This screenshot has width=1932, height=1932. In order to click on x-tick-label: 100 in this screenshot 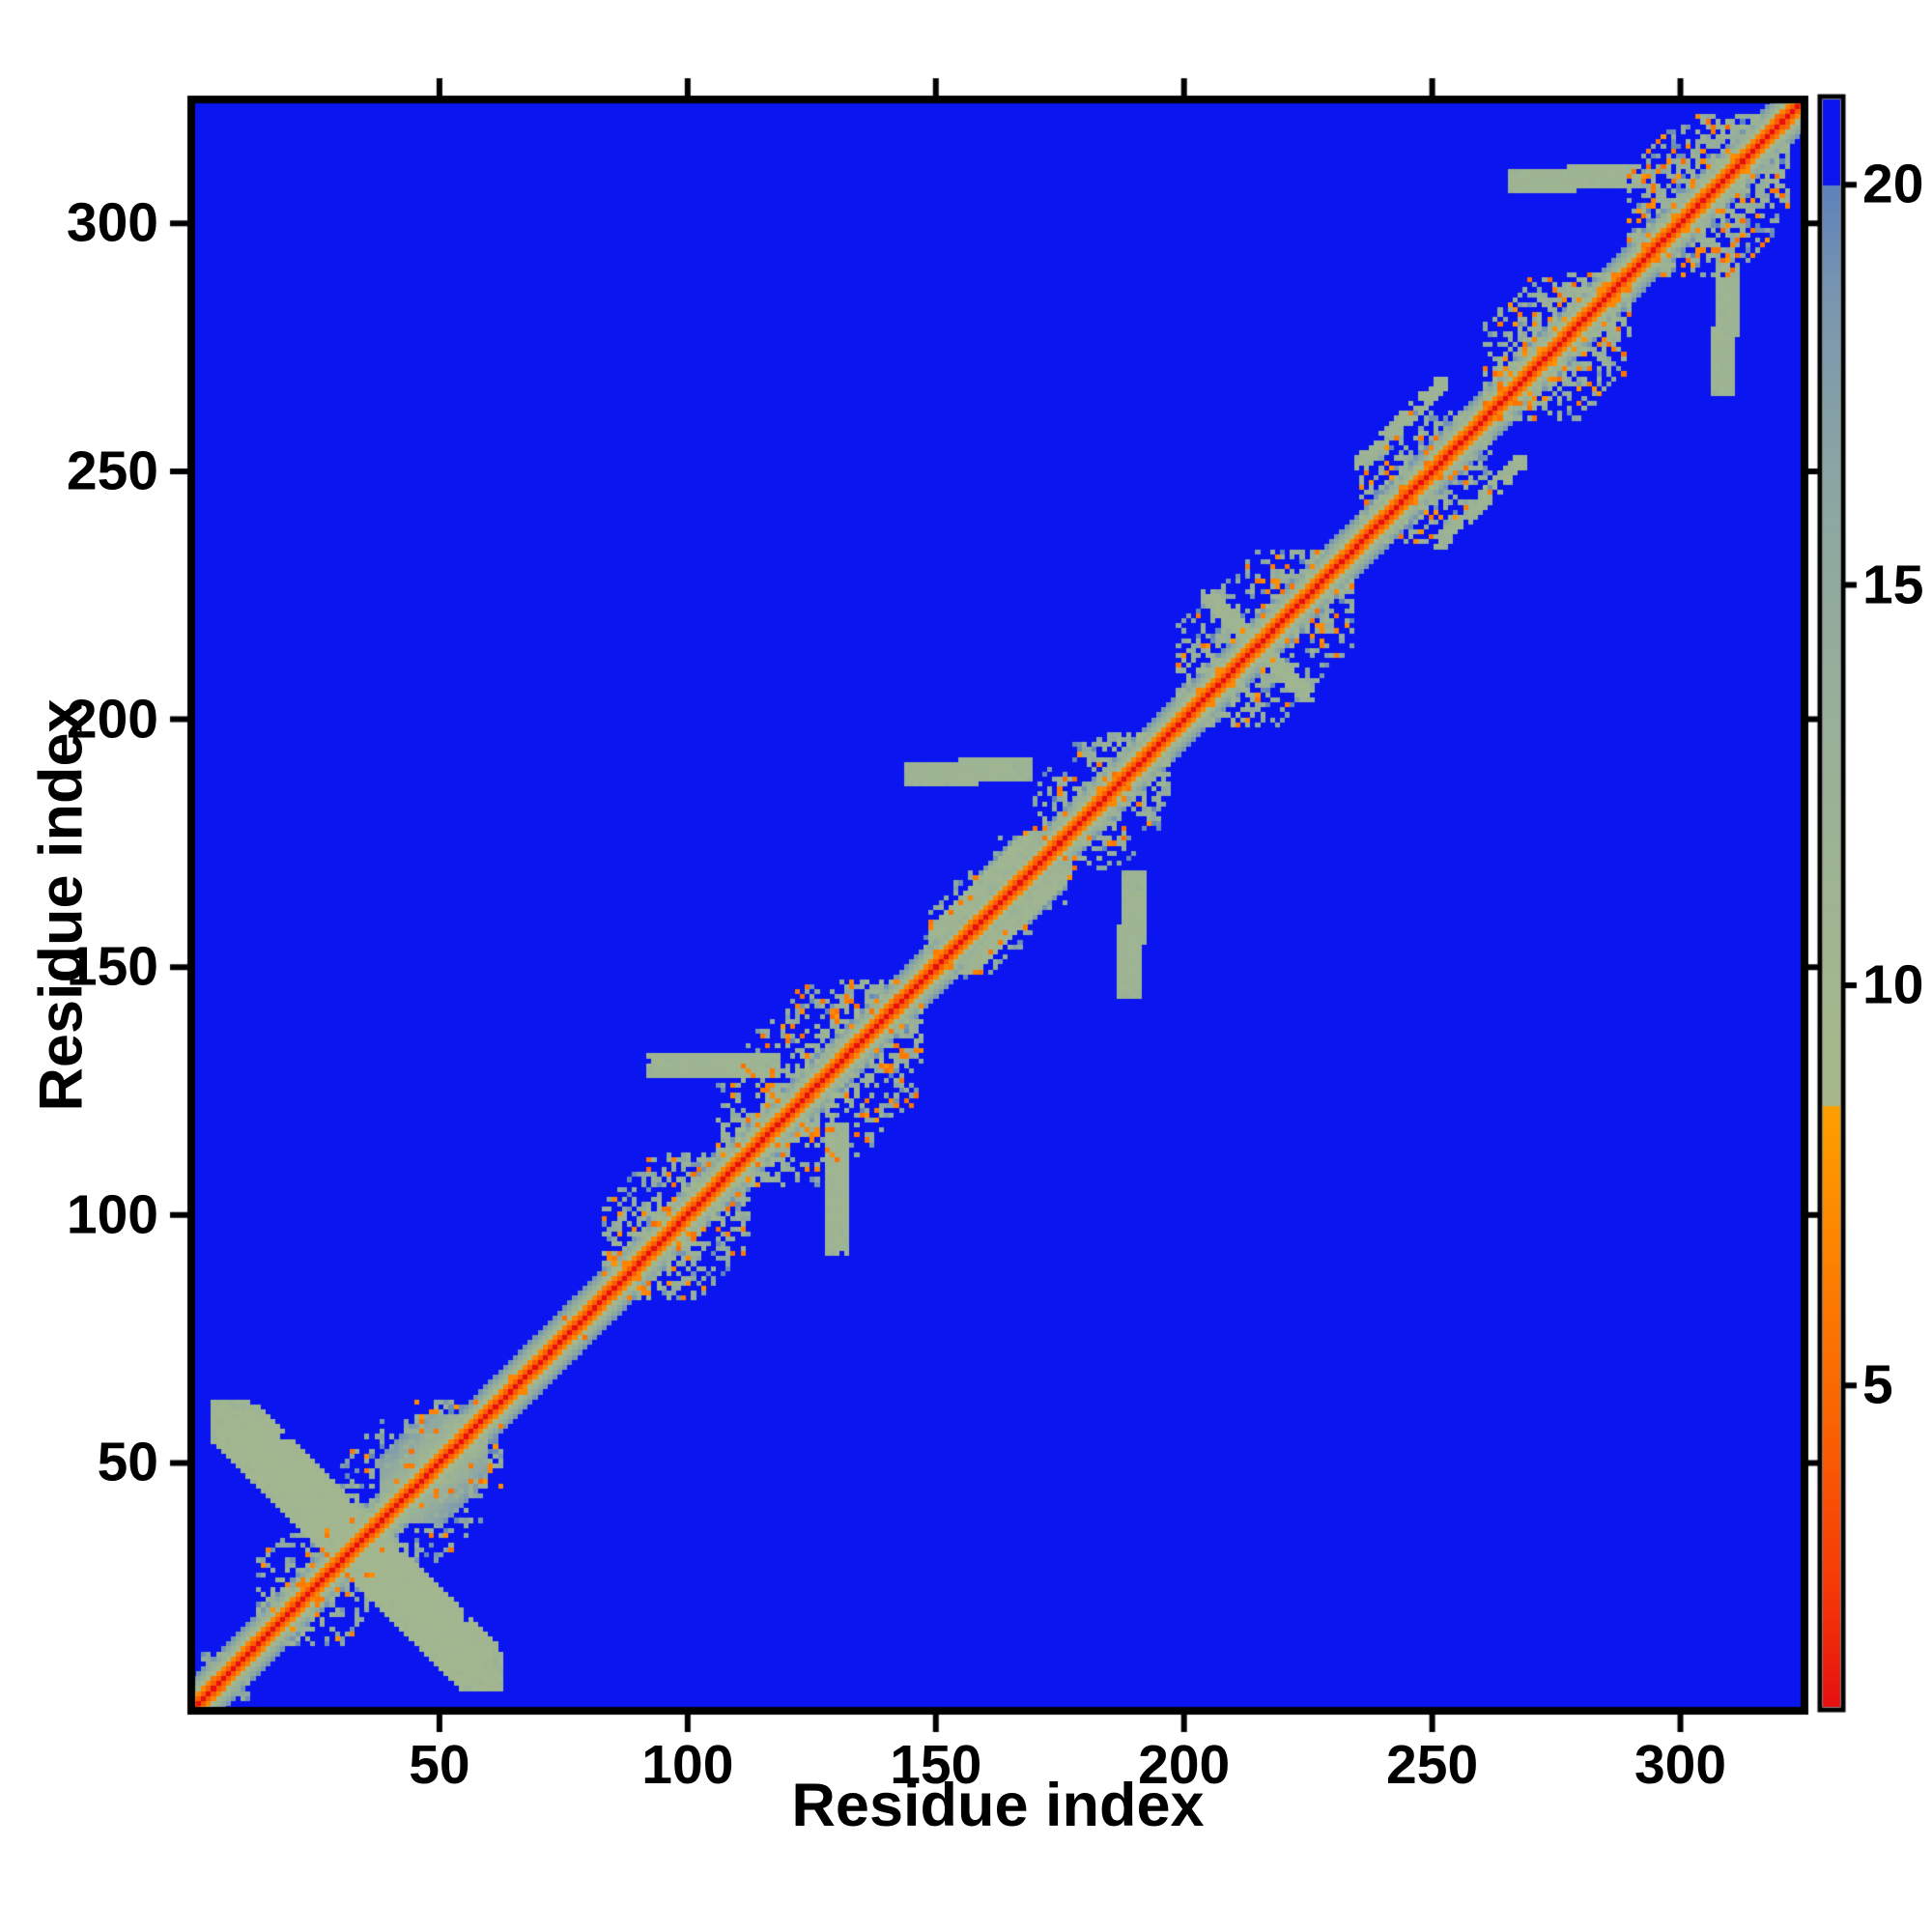, I will do `click(687, 1765)`.